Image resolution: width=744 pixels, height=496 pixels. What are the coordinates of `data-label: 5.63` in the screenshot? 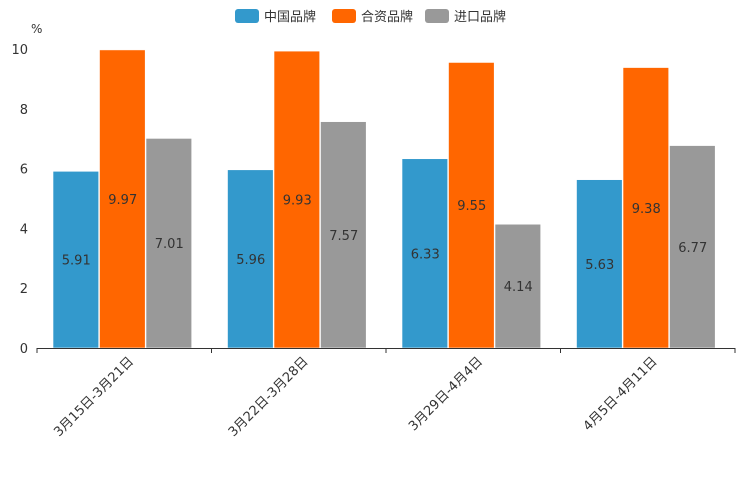 It's located at (599, 265).